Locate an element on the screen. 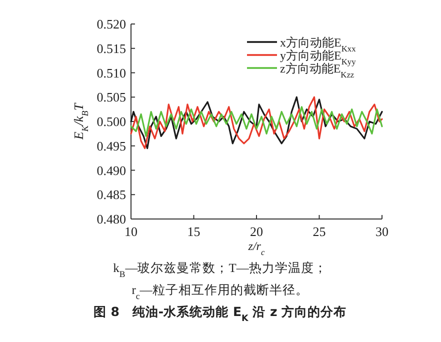 Image resolution: width=441 pixels, height=342 pixels. y-tick-label: 0.500 is located at coordinates (111, 121).